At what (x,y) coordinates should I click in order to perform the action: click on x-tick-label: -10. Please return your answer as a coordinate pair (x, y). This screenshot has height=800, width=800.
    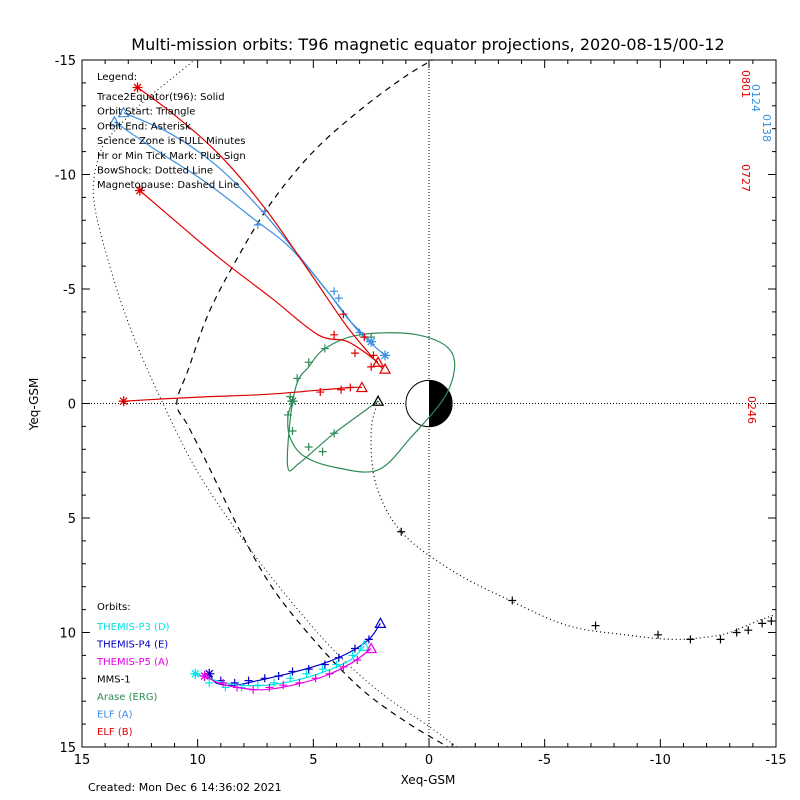
    Looking at the image, I should click on (660, 760).